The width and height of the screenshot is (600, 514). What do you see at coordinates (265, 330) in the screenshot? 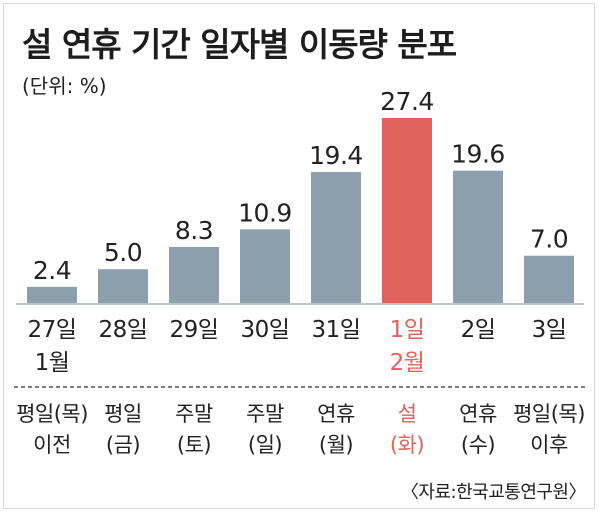
I see `x-tick-label: 30일` at bounding box center [265, 330].